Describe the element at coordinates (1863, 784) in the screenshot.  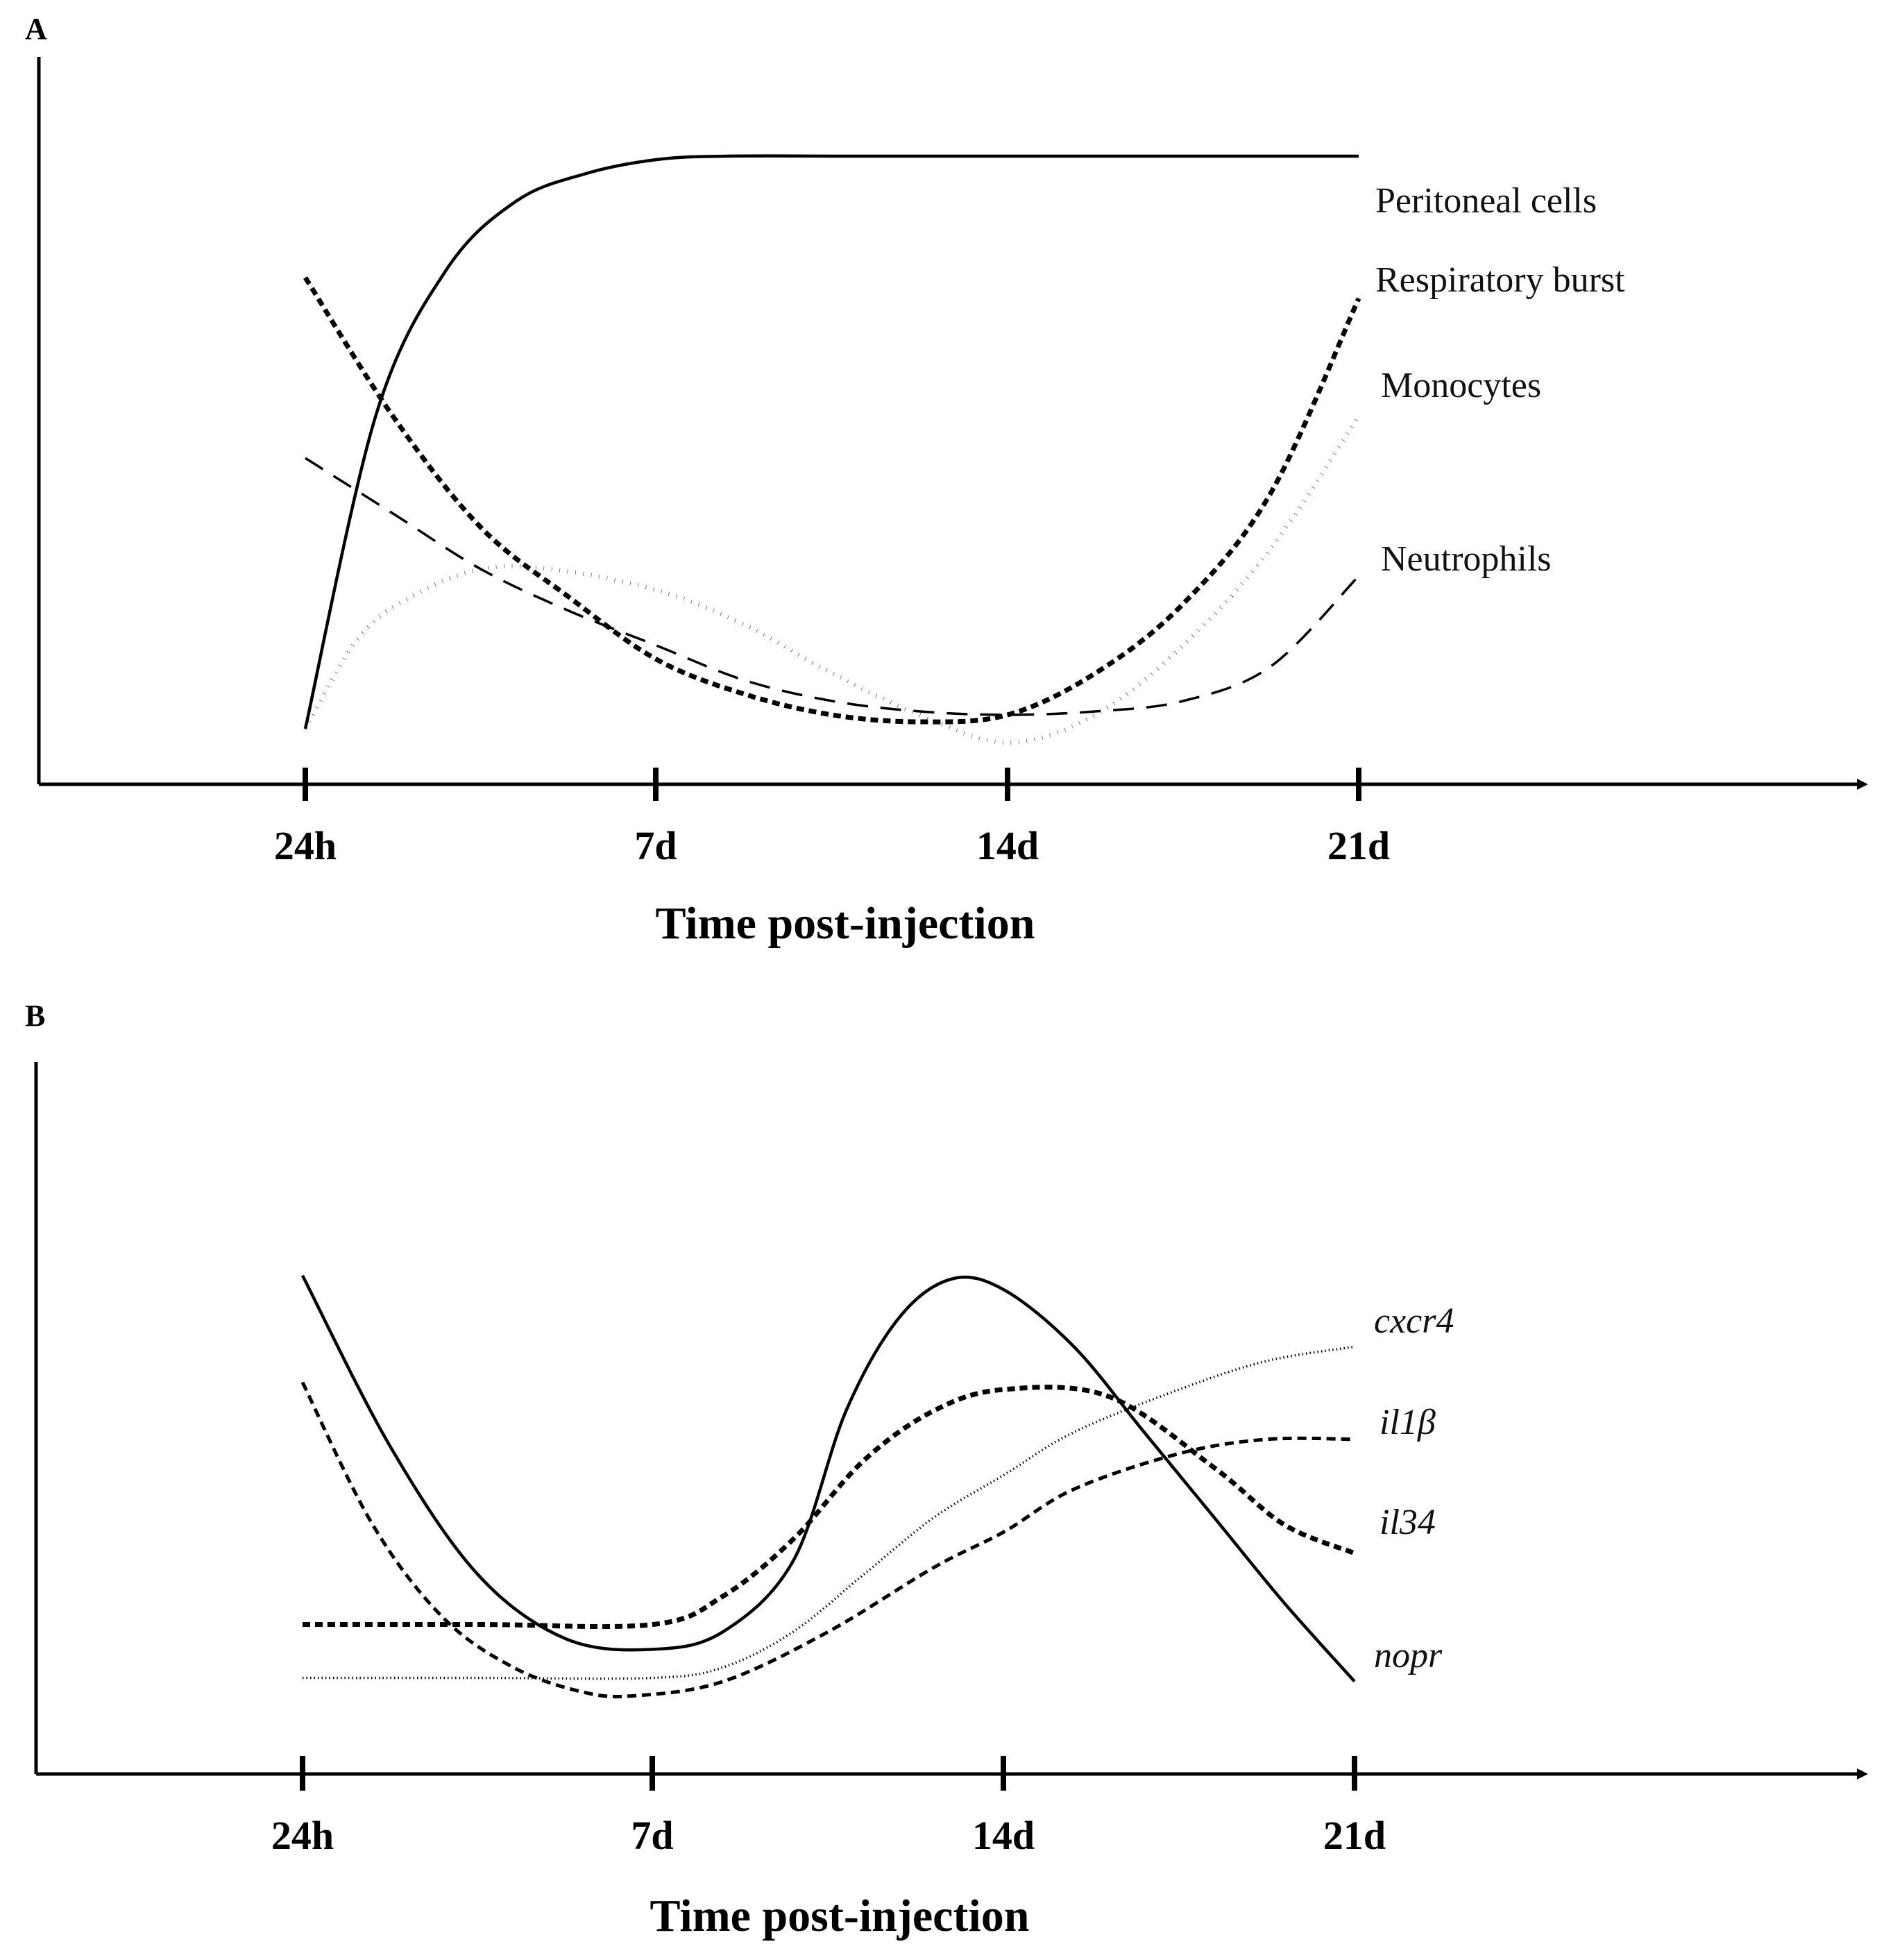
I see `panel-a-x-axis-arrow` at that location.